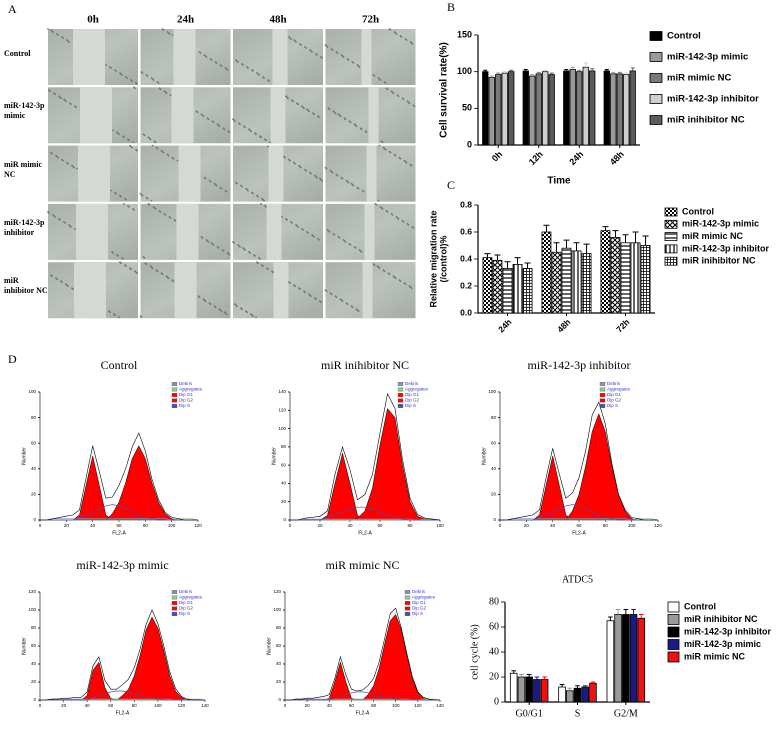 Image resolution: width=778 pixels, height=749 pixels. What do you see at coordinates (713, 99) in the screenshot?
I see `legend-label: miR-142-3p inhibitor` at bounding box center [713, 99].